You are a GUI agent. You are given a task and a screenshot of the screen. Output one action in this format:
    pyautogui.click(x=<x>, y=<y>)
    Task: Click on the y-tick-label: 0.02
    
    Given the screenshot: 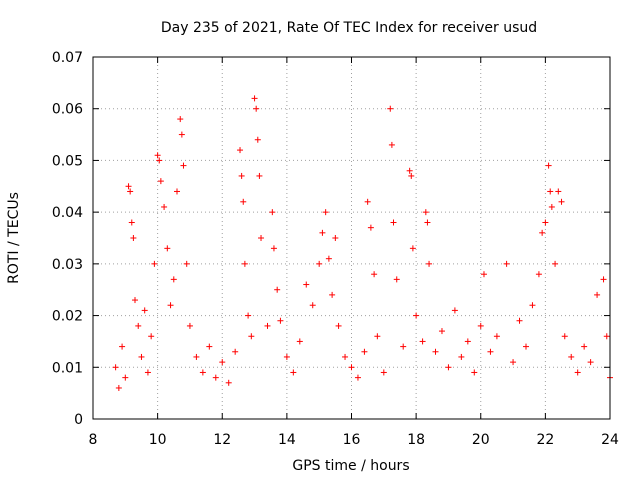 What is the action you would take?
    pyautogui.click(x=67, y=317)
    